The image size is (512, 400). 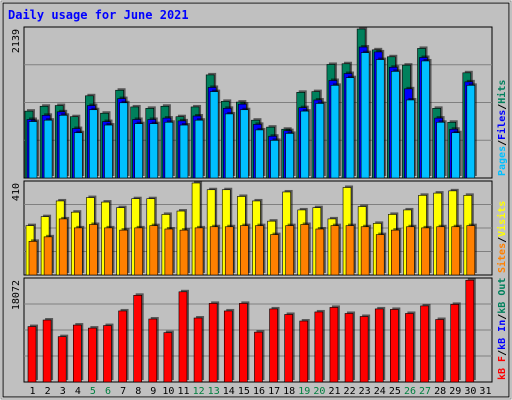 What do you see at coordinates (168, 391) in the screenshot?
I see `x-tick-label: 10` at bounding box center [168, 391].